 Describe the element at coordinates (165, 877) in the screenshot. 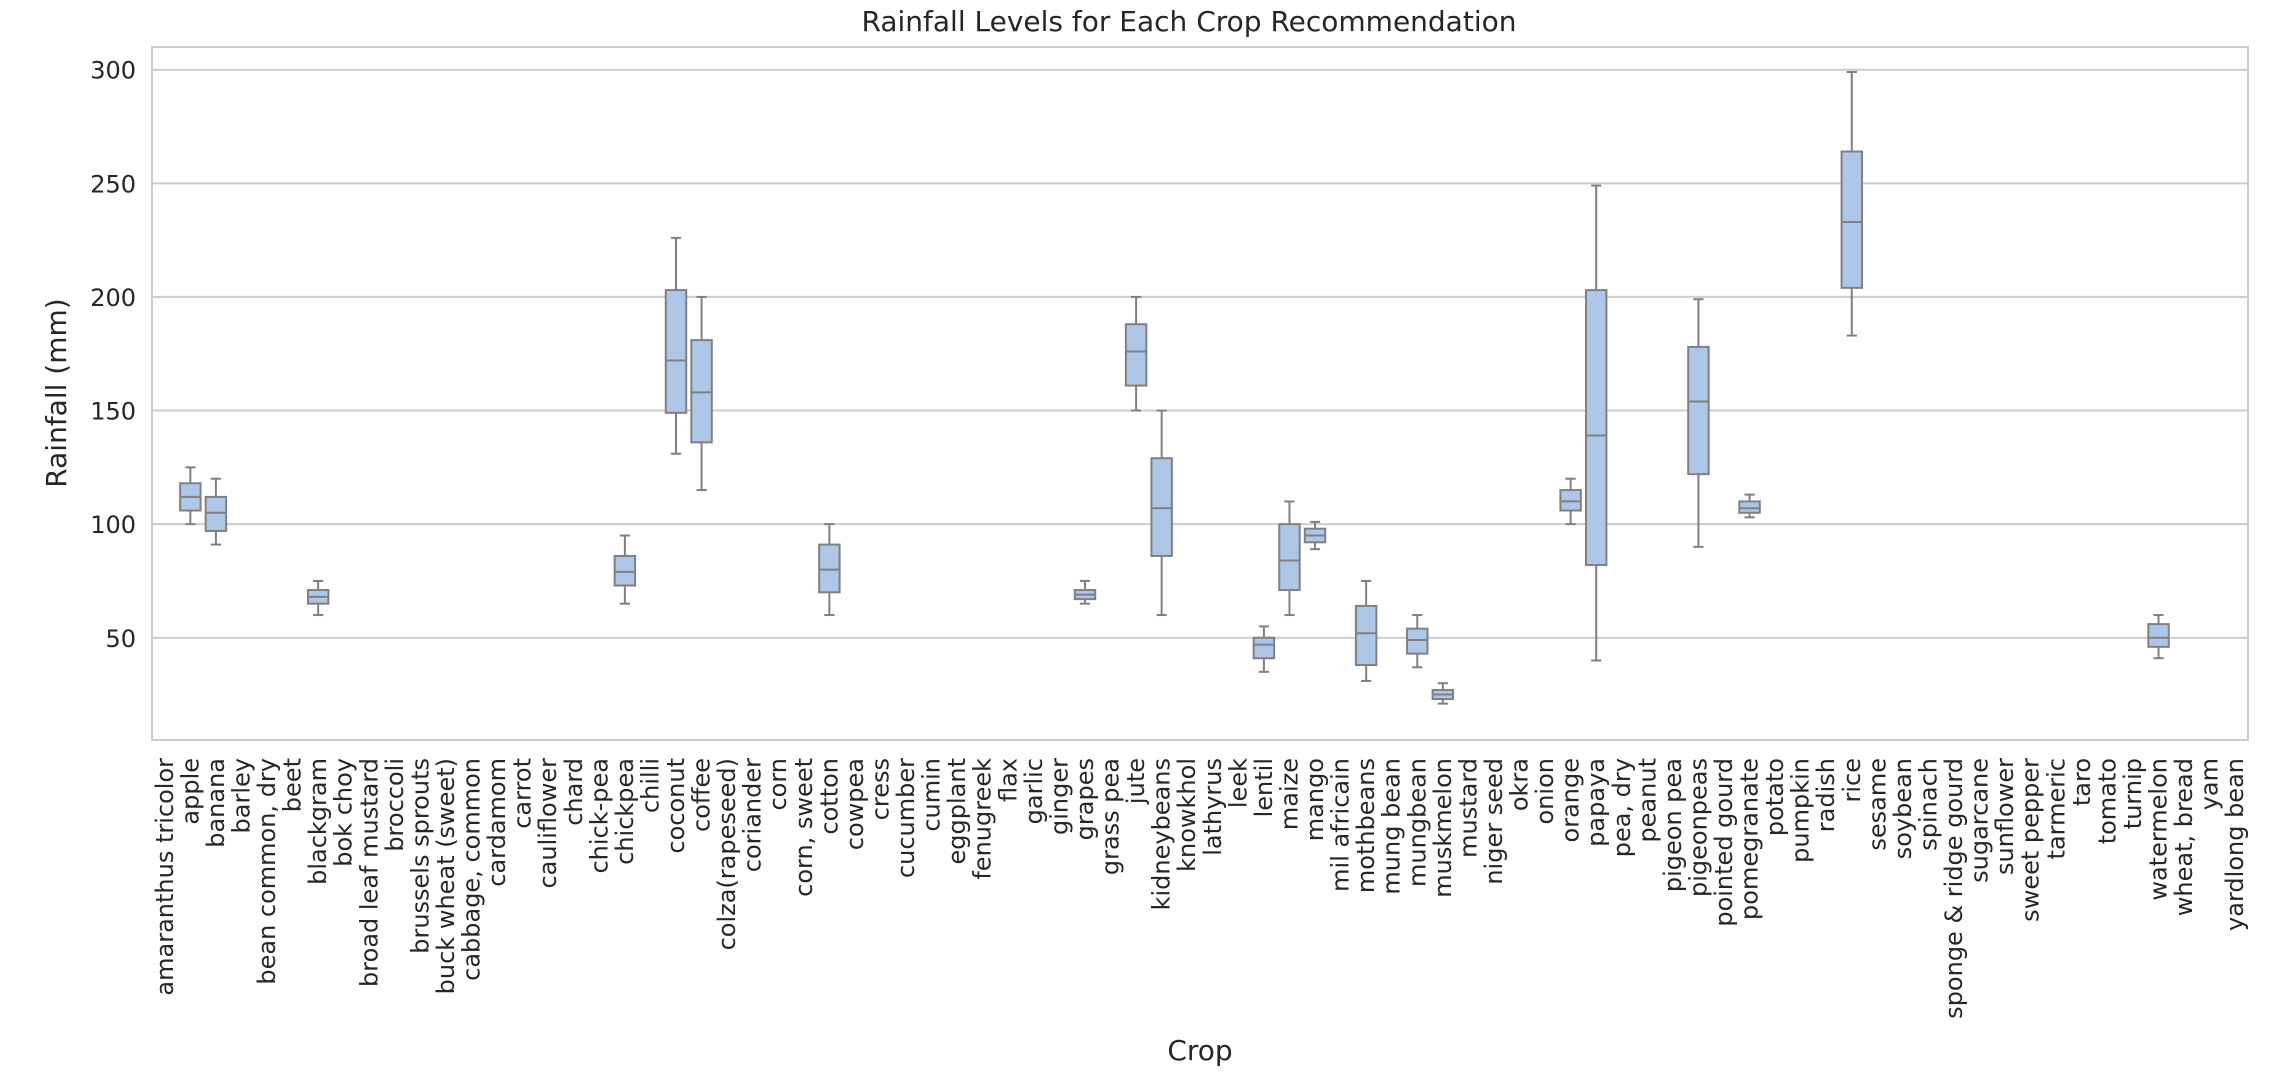

I see `x-tick-label: amaranthus tricolor` at that location.